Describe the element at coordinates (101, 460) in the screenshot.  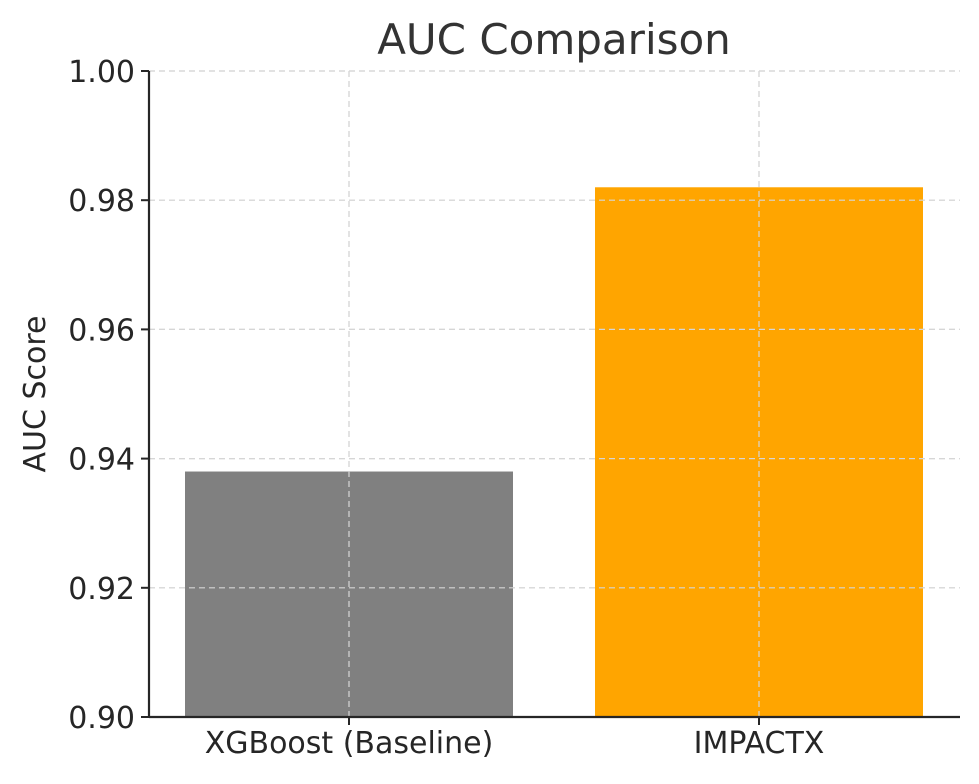
I see `y-tick-label: 0.94` at that location.